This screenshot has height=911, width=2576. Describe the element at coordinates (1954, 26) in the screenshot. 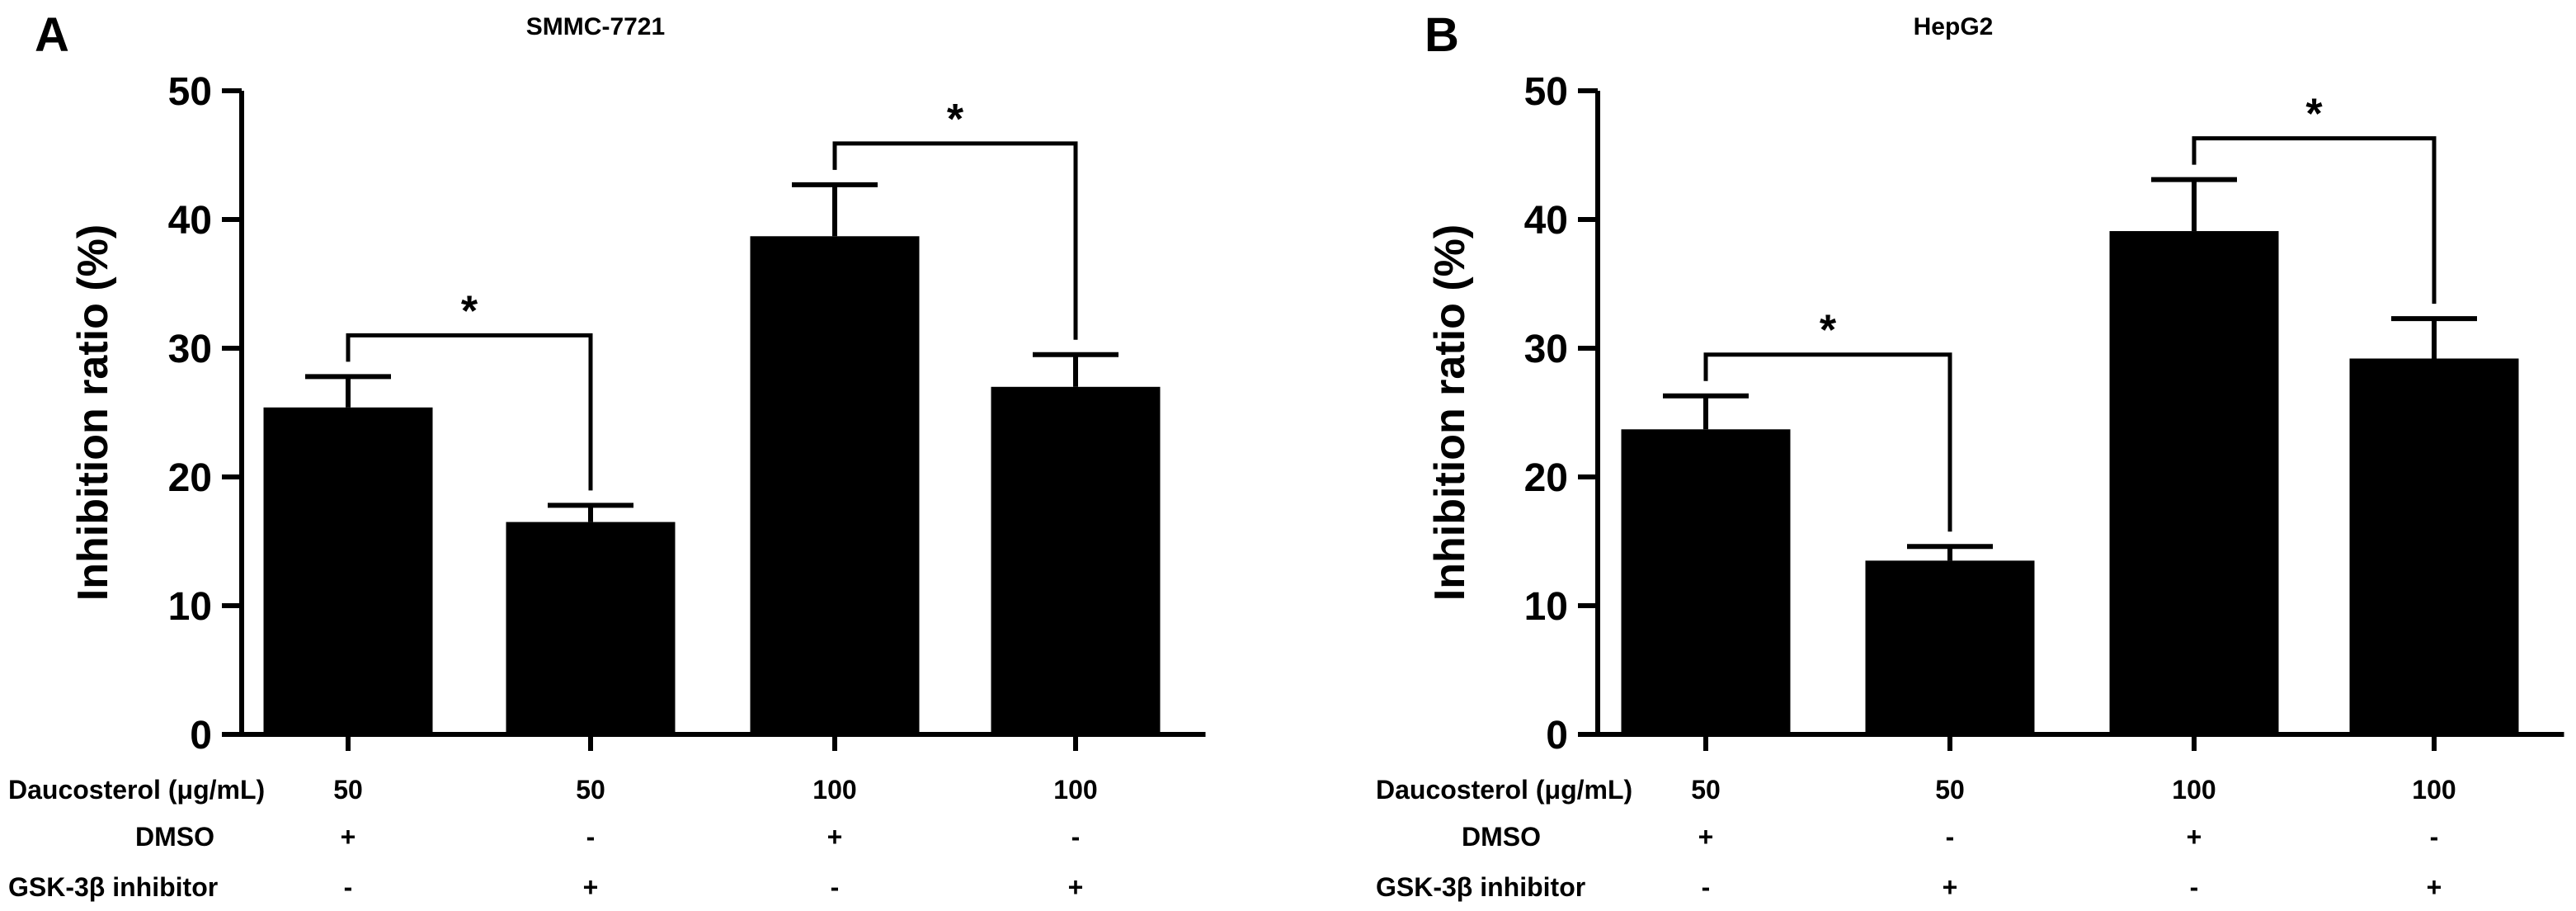

I see `chart-title: HepG2` at that location.